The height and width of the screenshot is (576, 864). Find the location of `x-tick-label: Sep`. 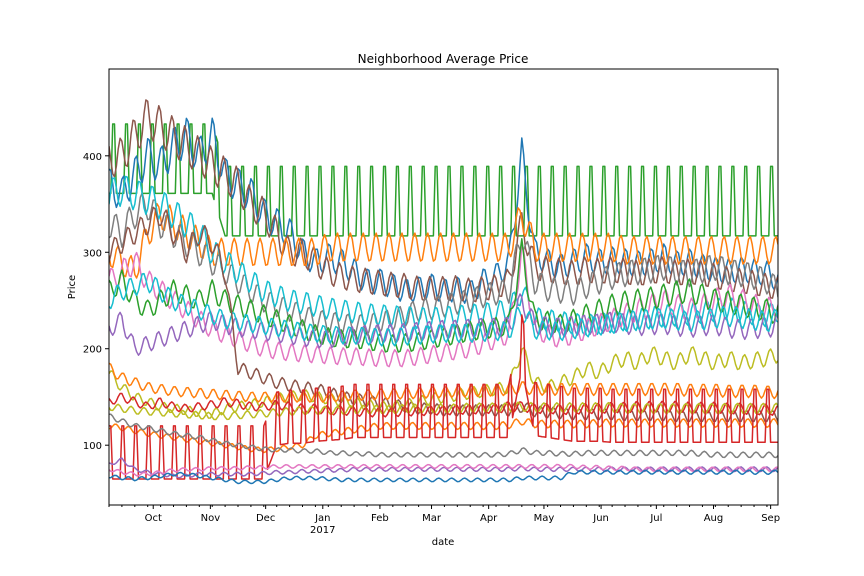

x-tick-label: Sep is located at coordinates (770, 518).